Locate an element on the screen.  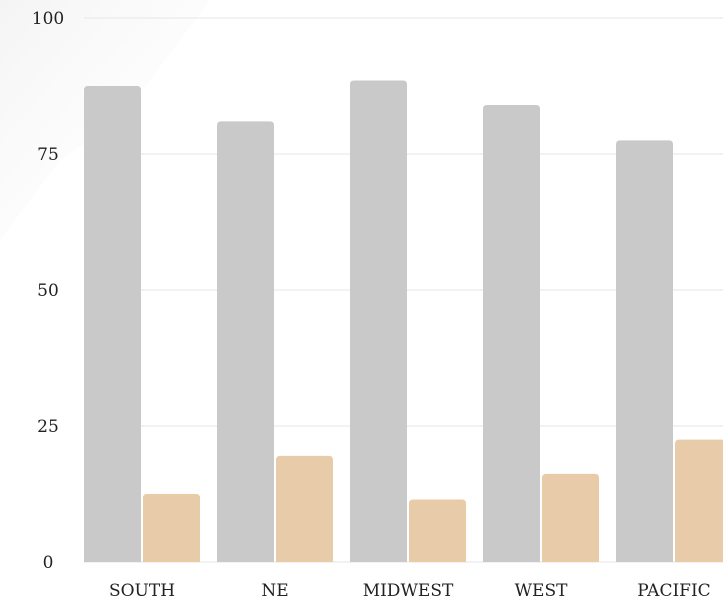
x-category-label: MIDWEST is located at coordinates (408, 591).